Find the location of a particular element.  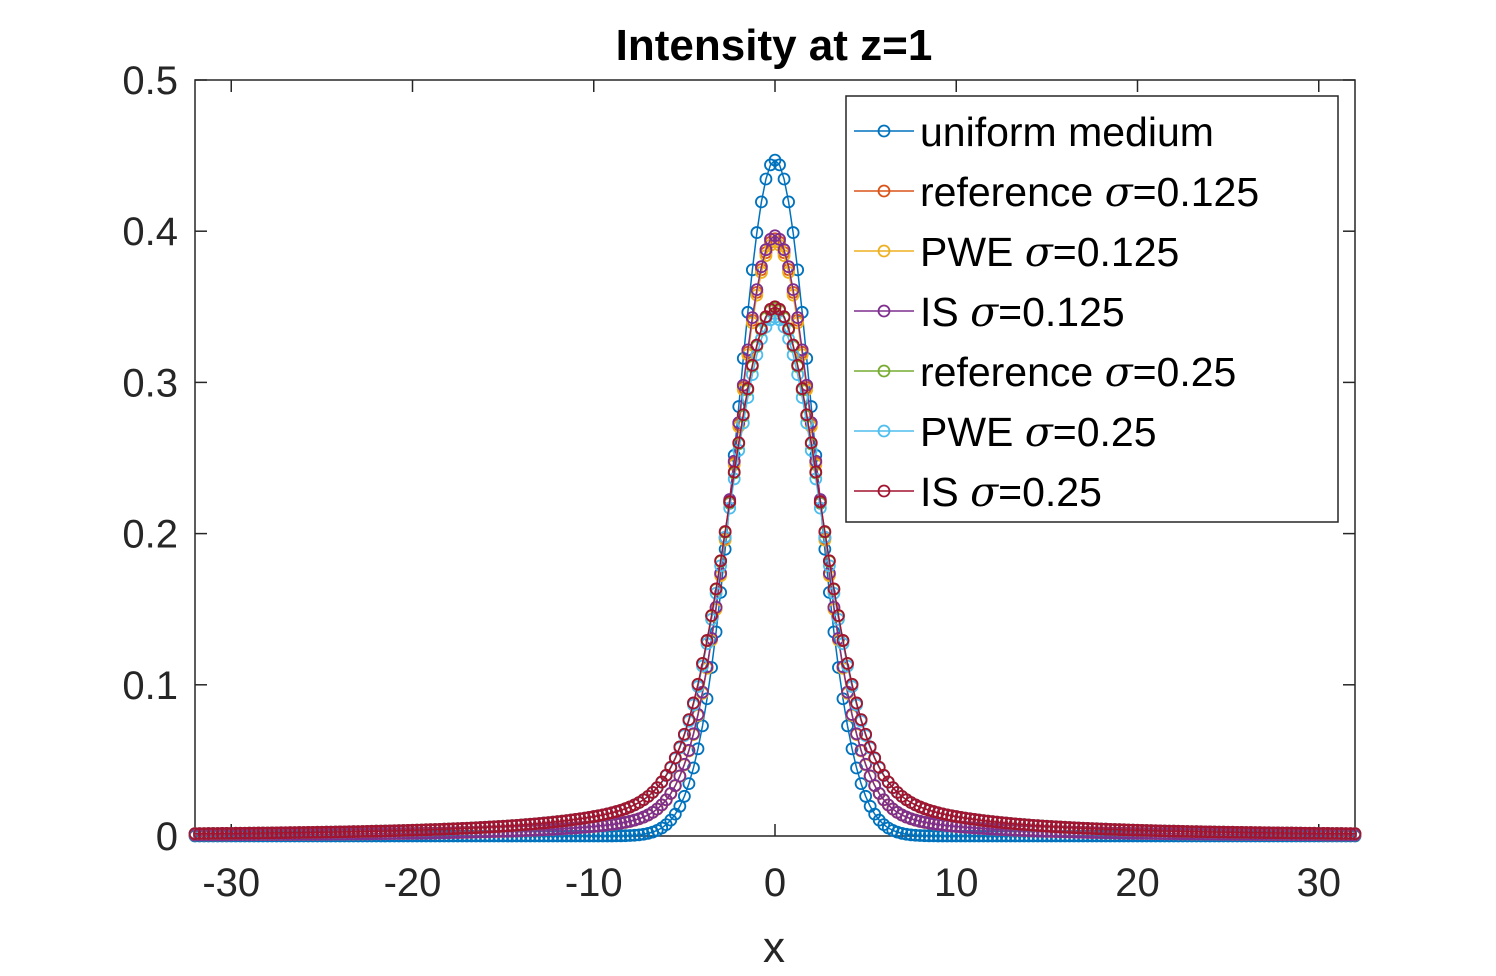

y-tick-label: 0.3 is located at coordinates (150, 383).